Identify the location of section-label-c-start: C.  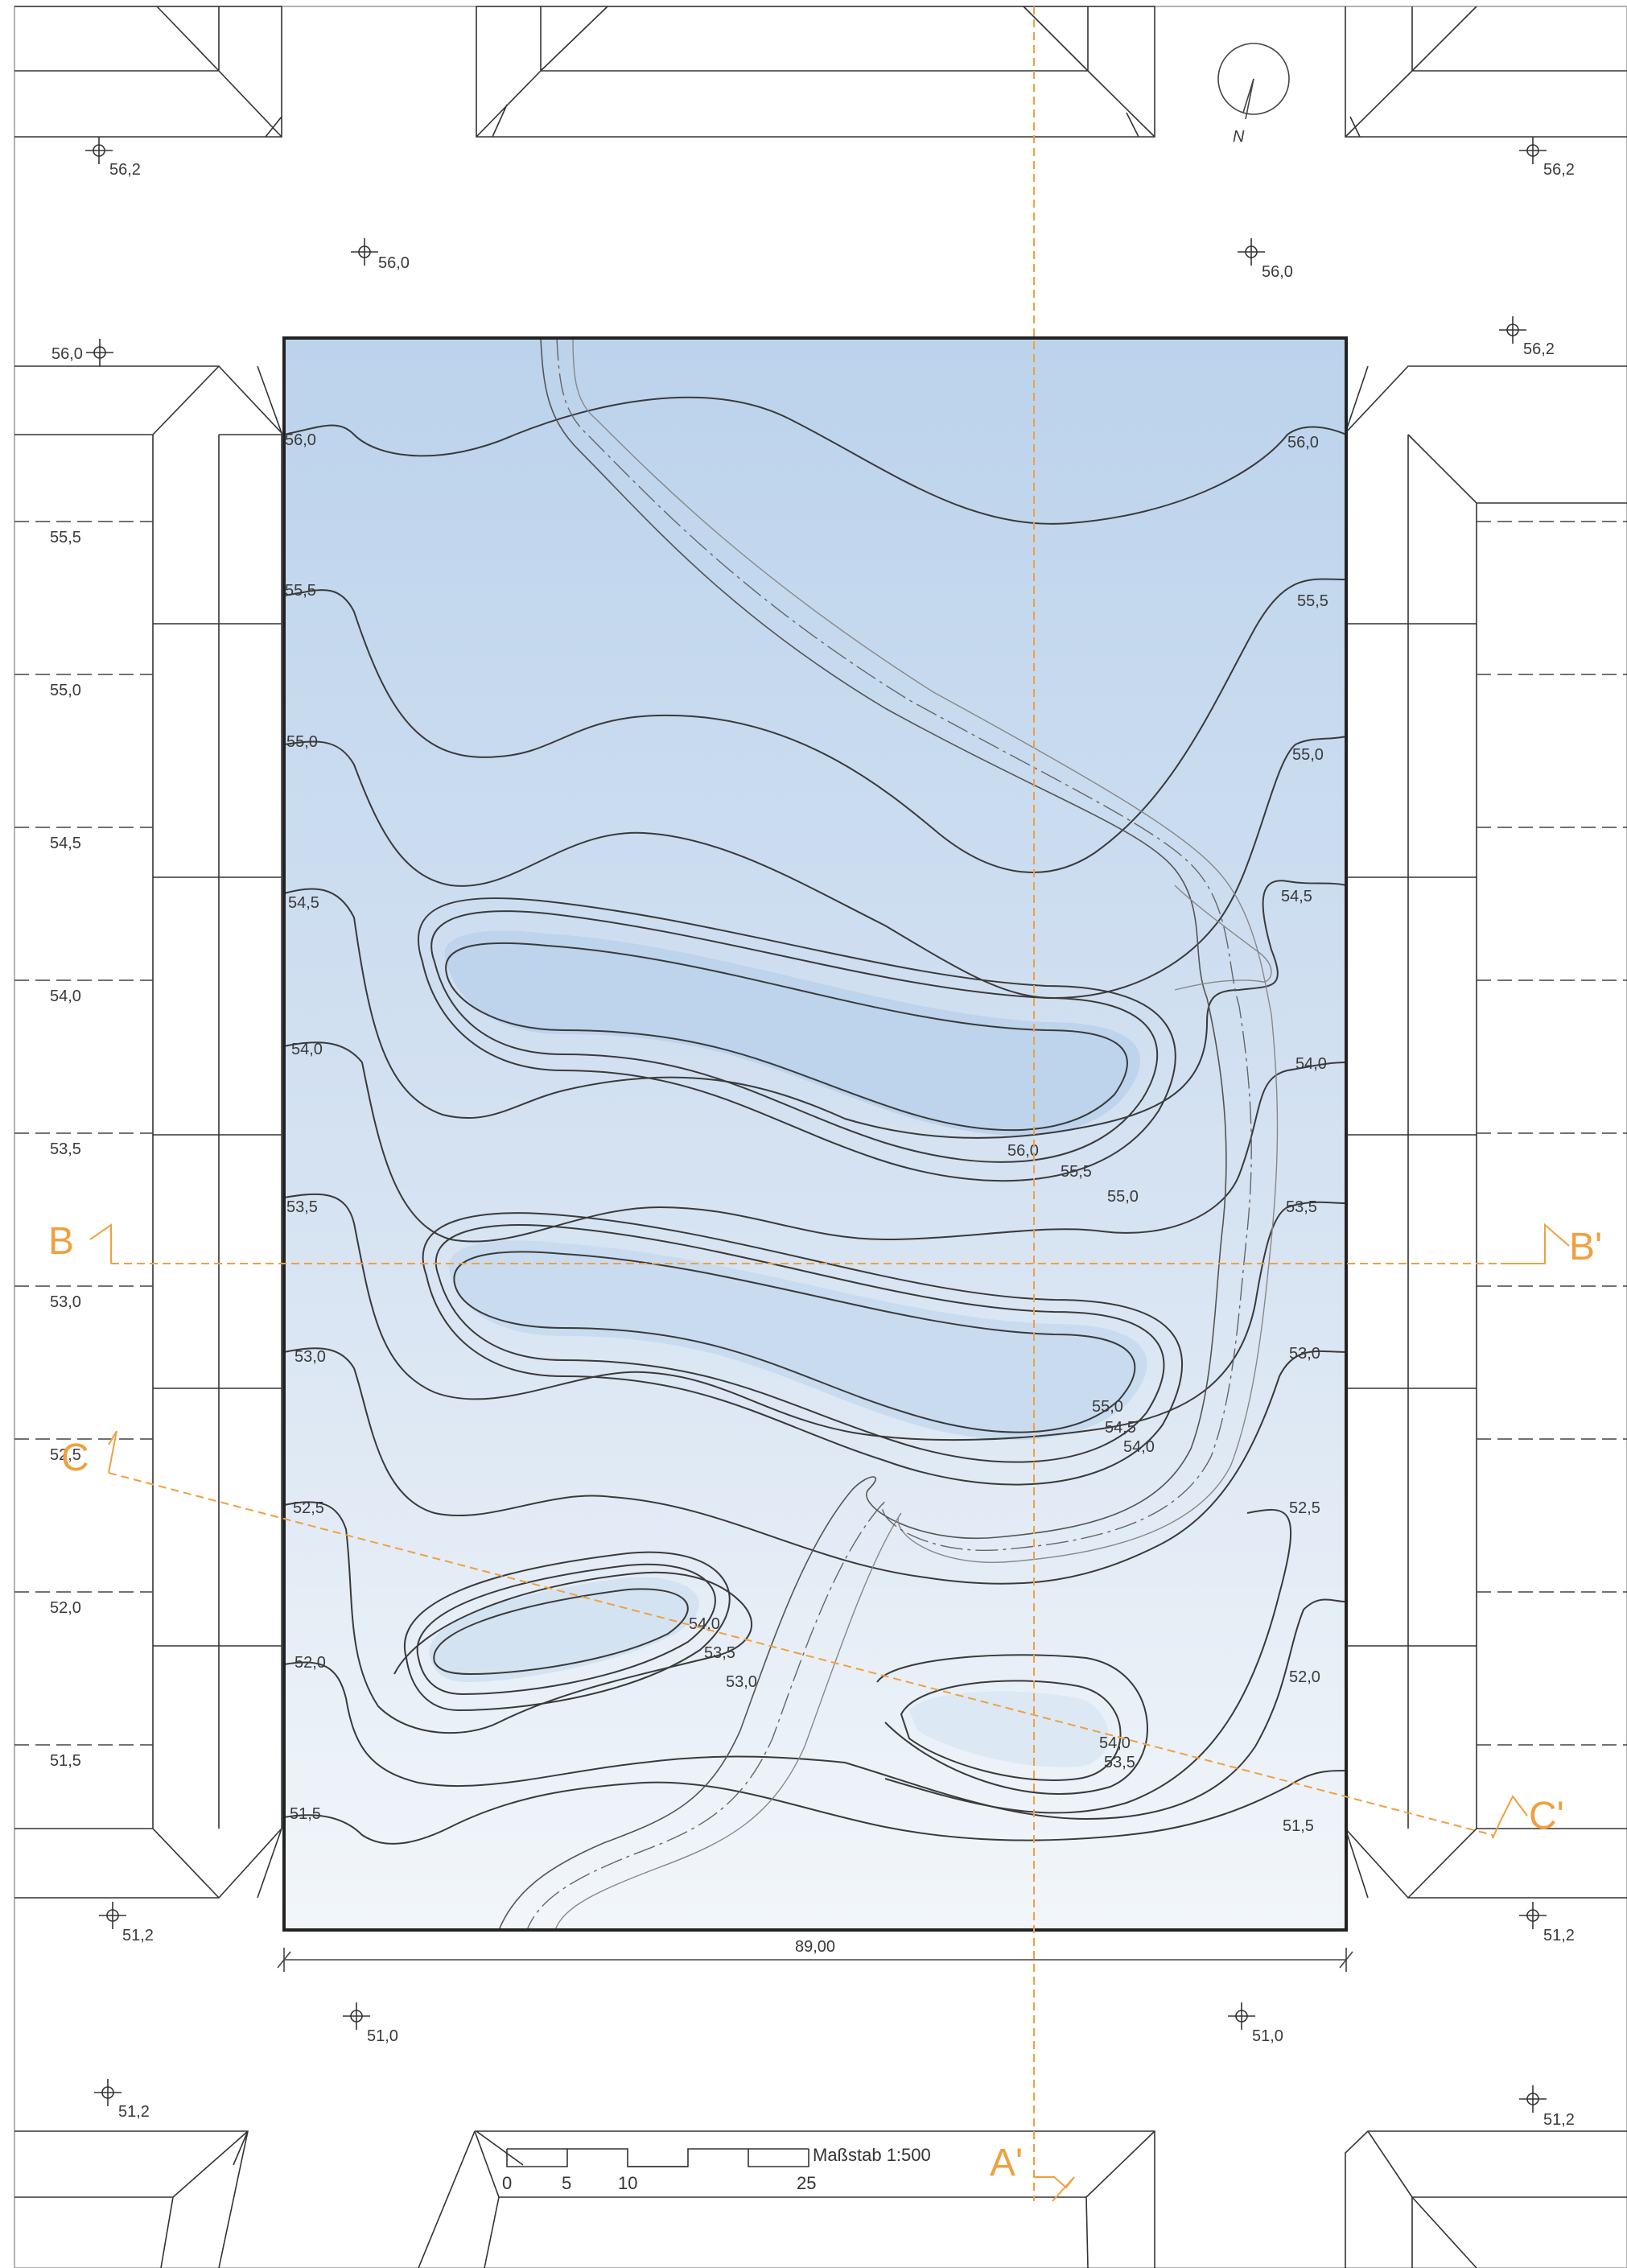
(75, 1458).